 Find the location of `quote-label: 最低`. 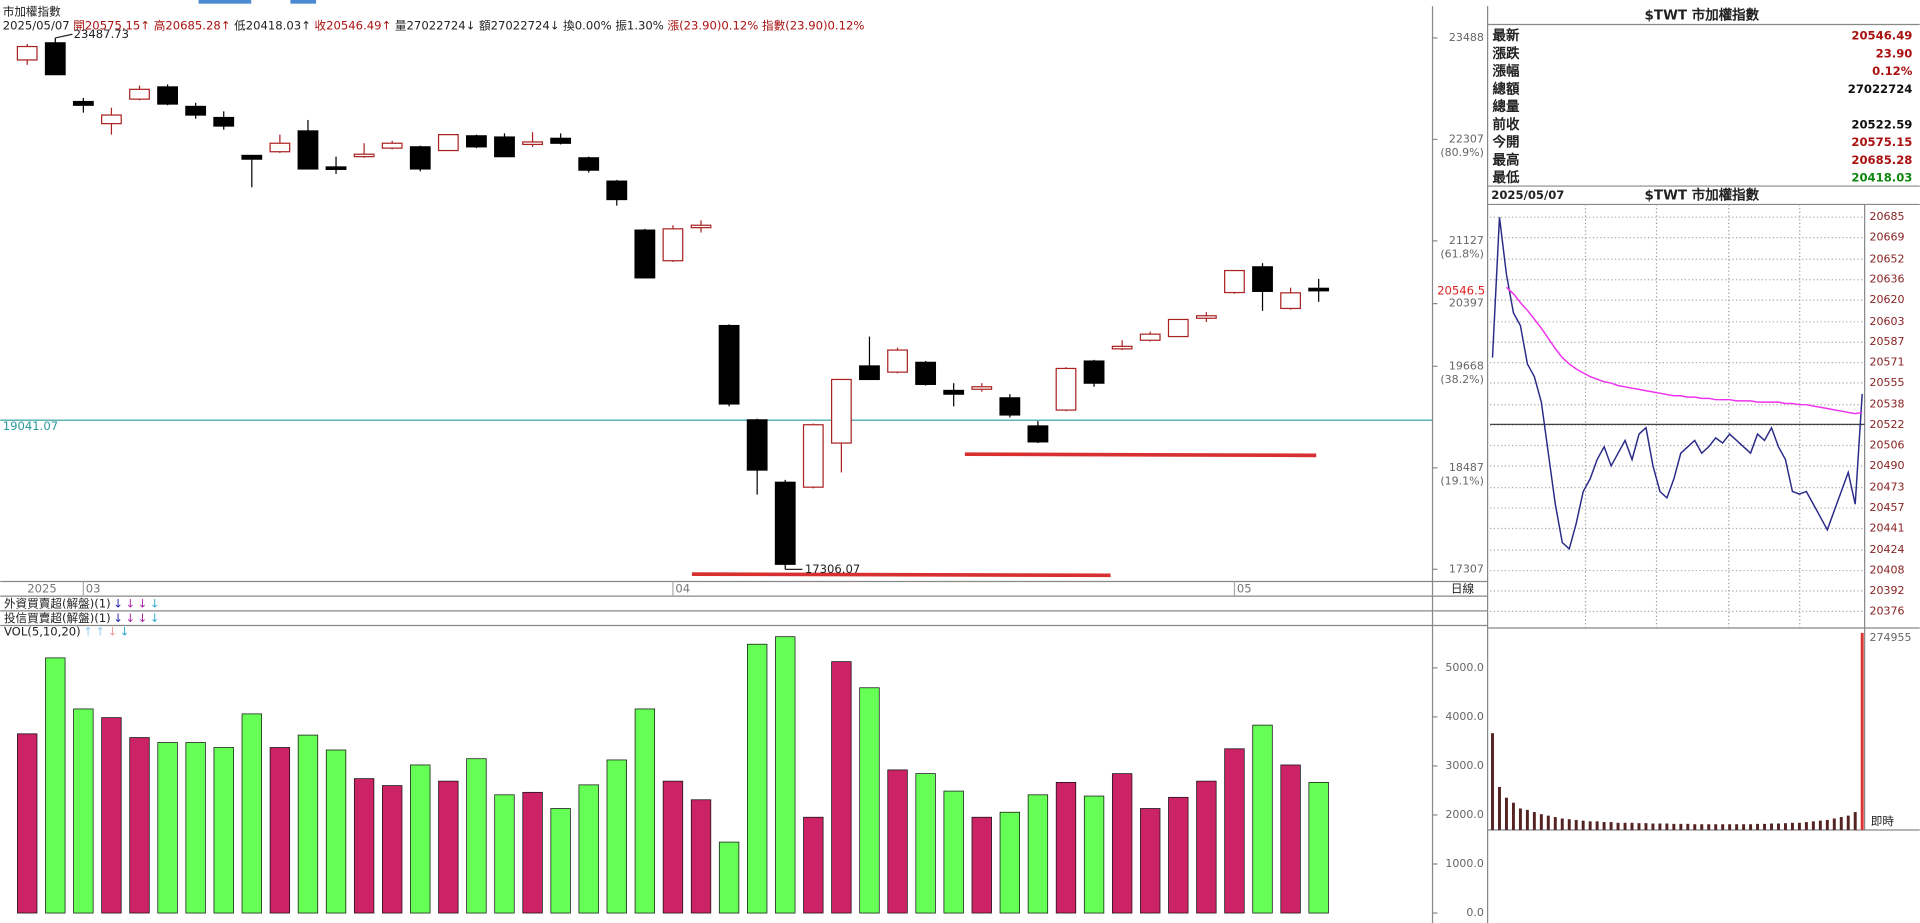

quote-label: 最低 is located at coordinates (1506, 177).